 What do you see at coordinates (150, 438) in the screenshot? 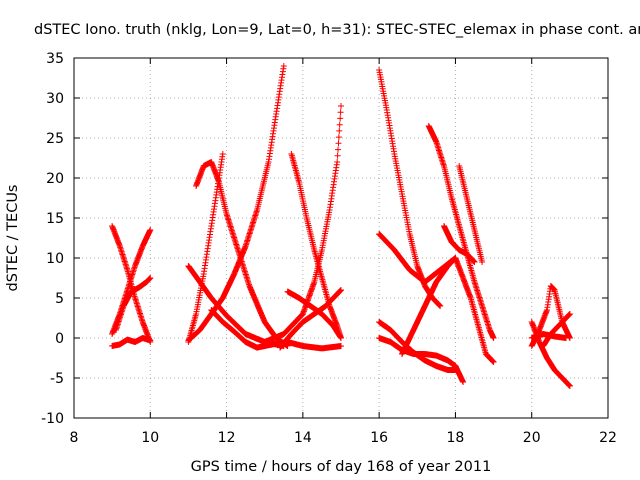
I see `x-tick-label: 10` at bounding box center [150, 438].